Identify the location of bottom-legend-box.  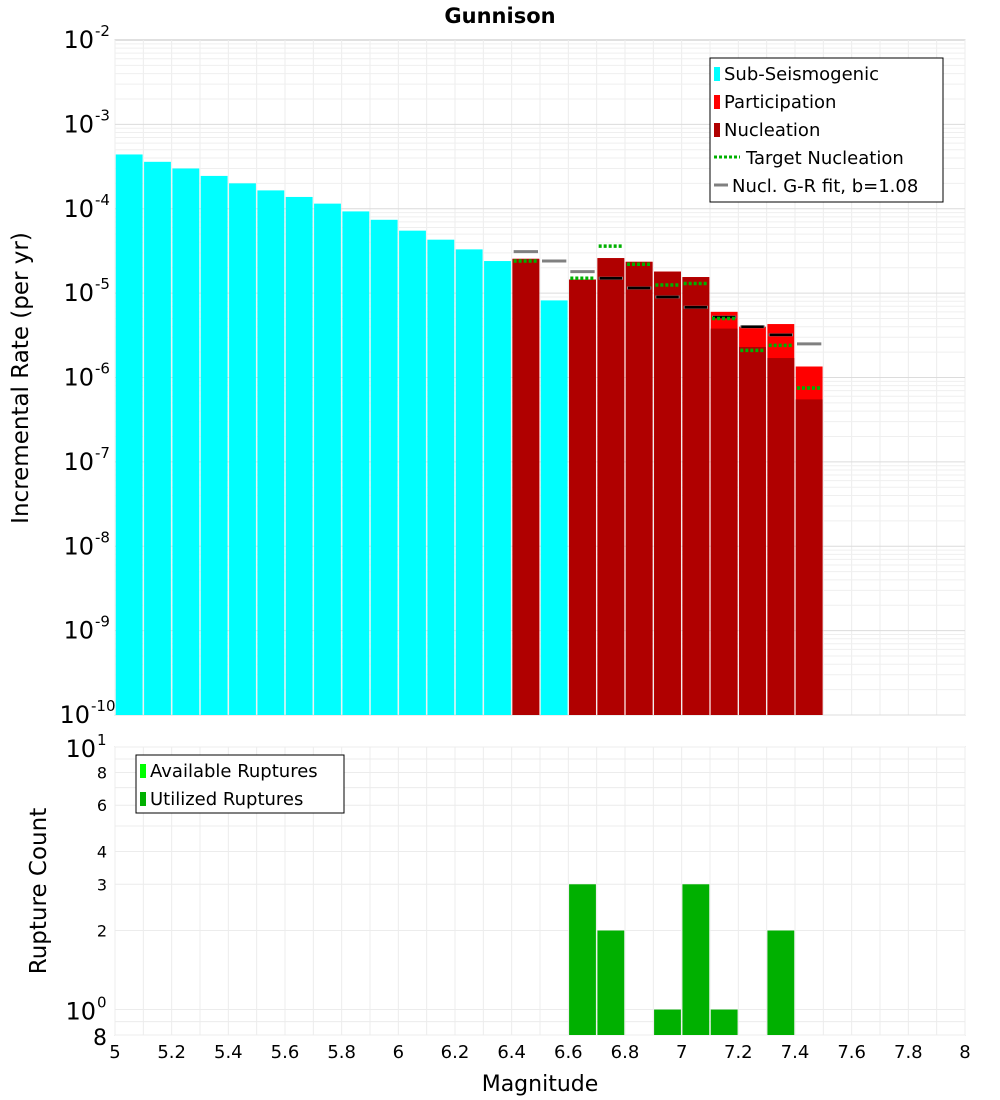
(240, 784).